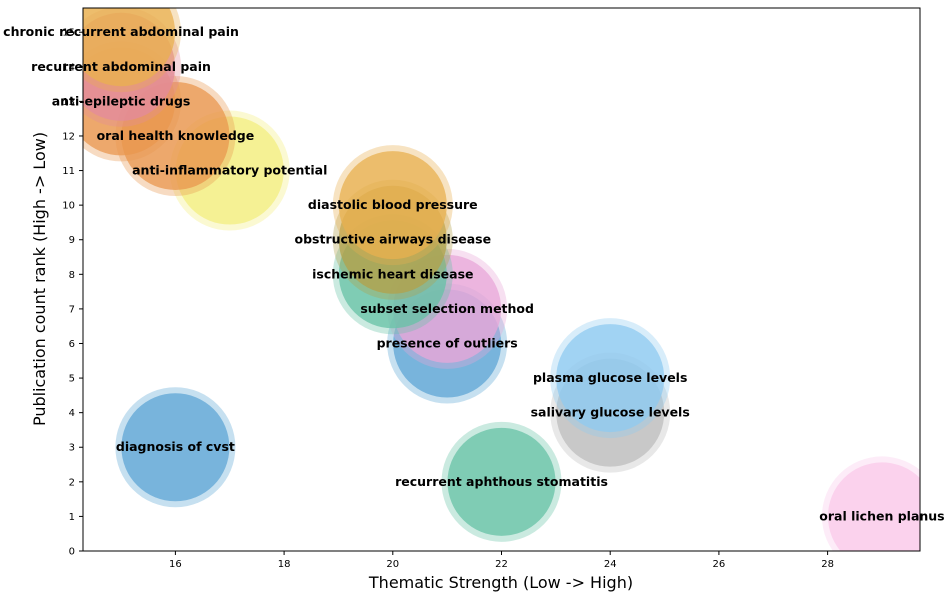  What do you see at coordinates (72, 448) in the screenshot?
I see `y-tick-label: 3` at bounding box center [72, 448].